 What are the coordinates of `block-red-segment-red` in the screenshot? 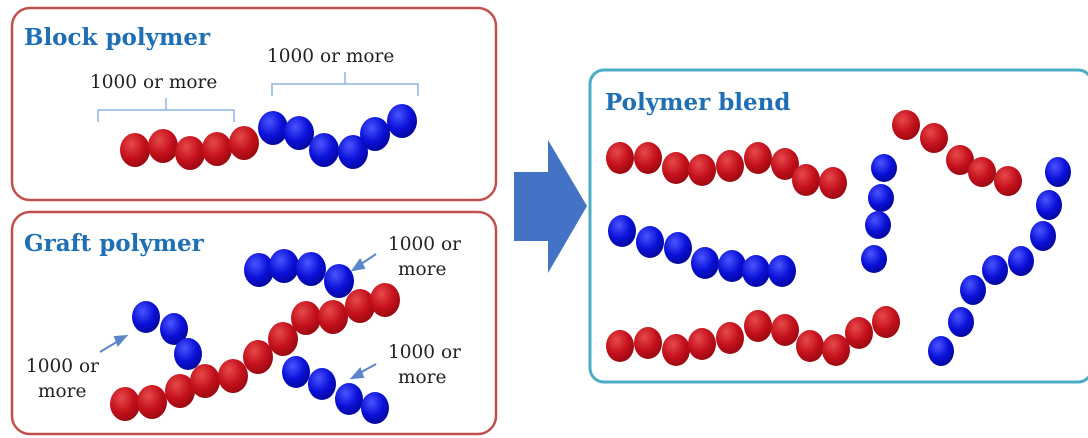 It's located at (189, 148).